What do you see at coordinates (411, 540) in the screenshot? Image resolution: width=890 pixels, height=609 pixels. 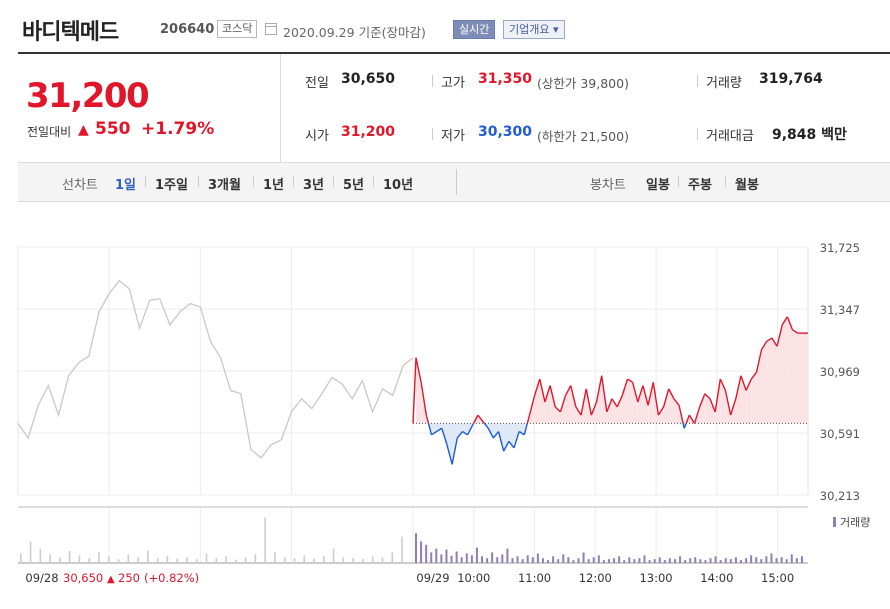 I see `volume-bars` at bounding box center [411, 540].